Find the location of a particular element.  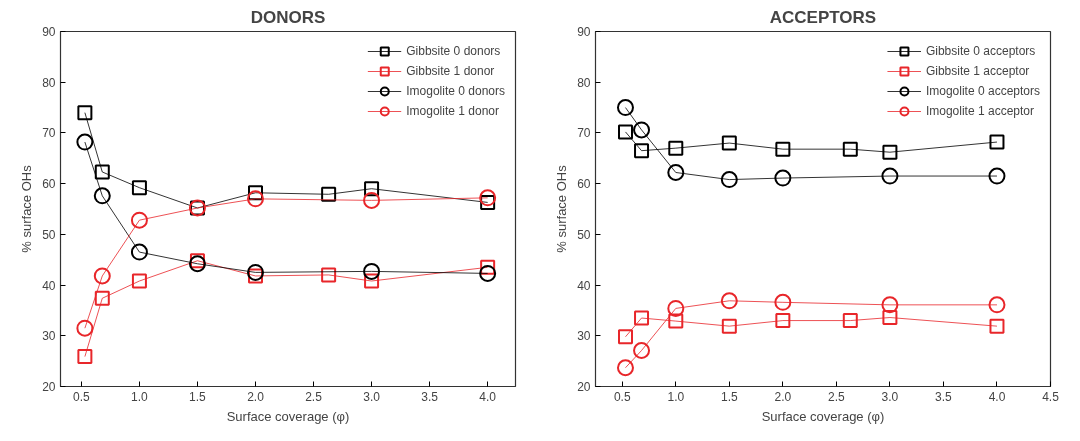

legend-label: Gibbsite 0 donors is located at coordinates (453, 51).